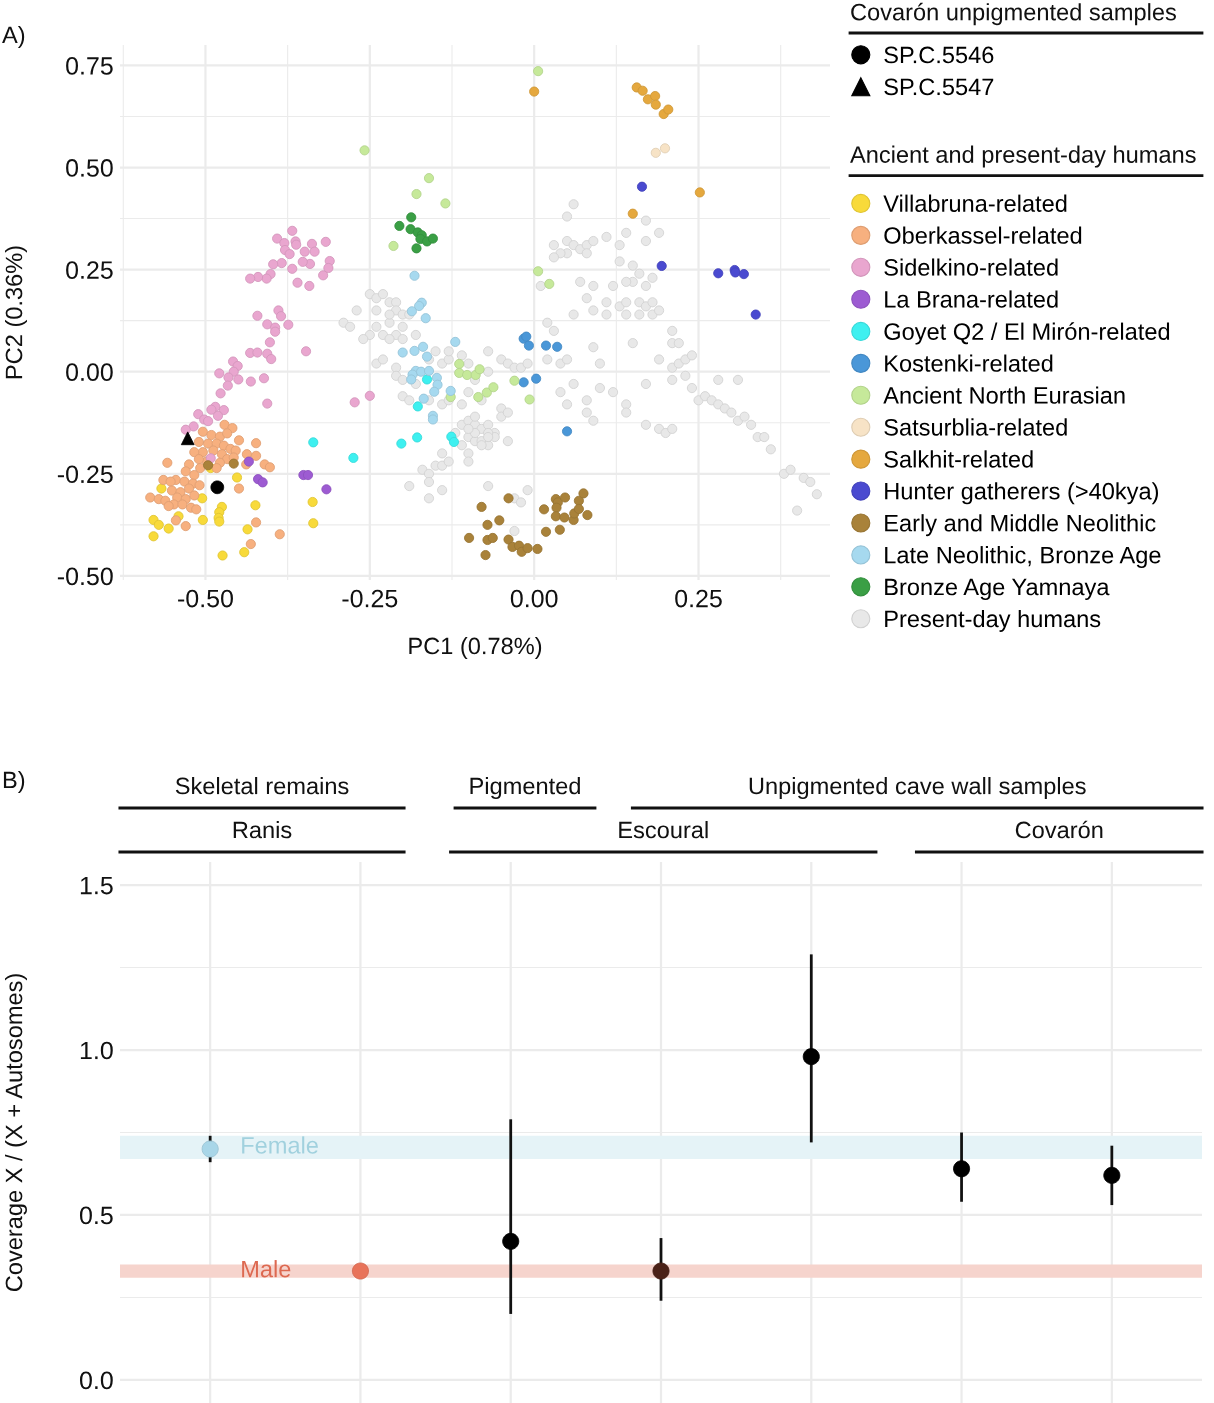 The width and height of the screenshot is (1214, 1403). Describe the element at coordinates (958, 459) in the screenshot. I see `legend-label: Salkhit-related` at that location.